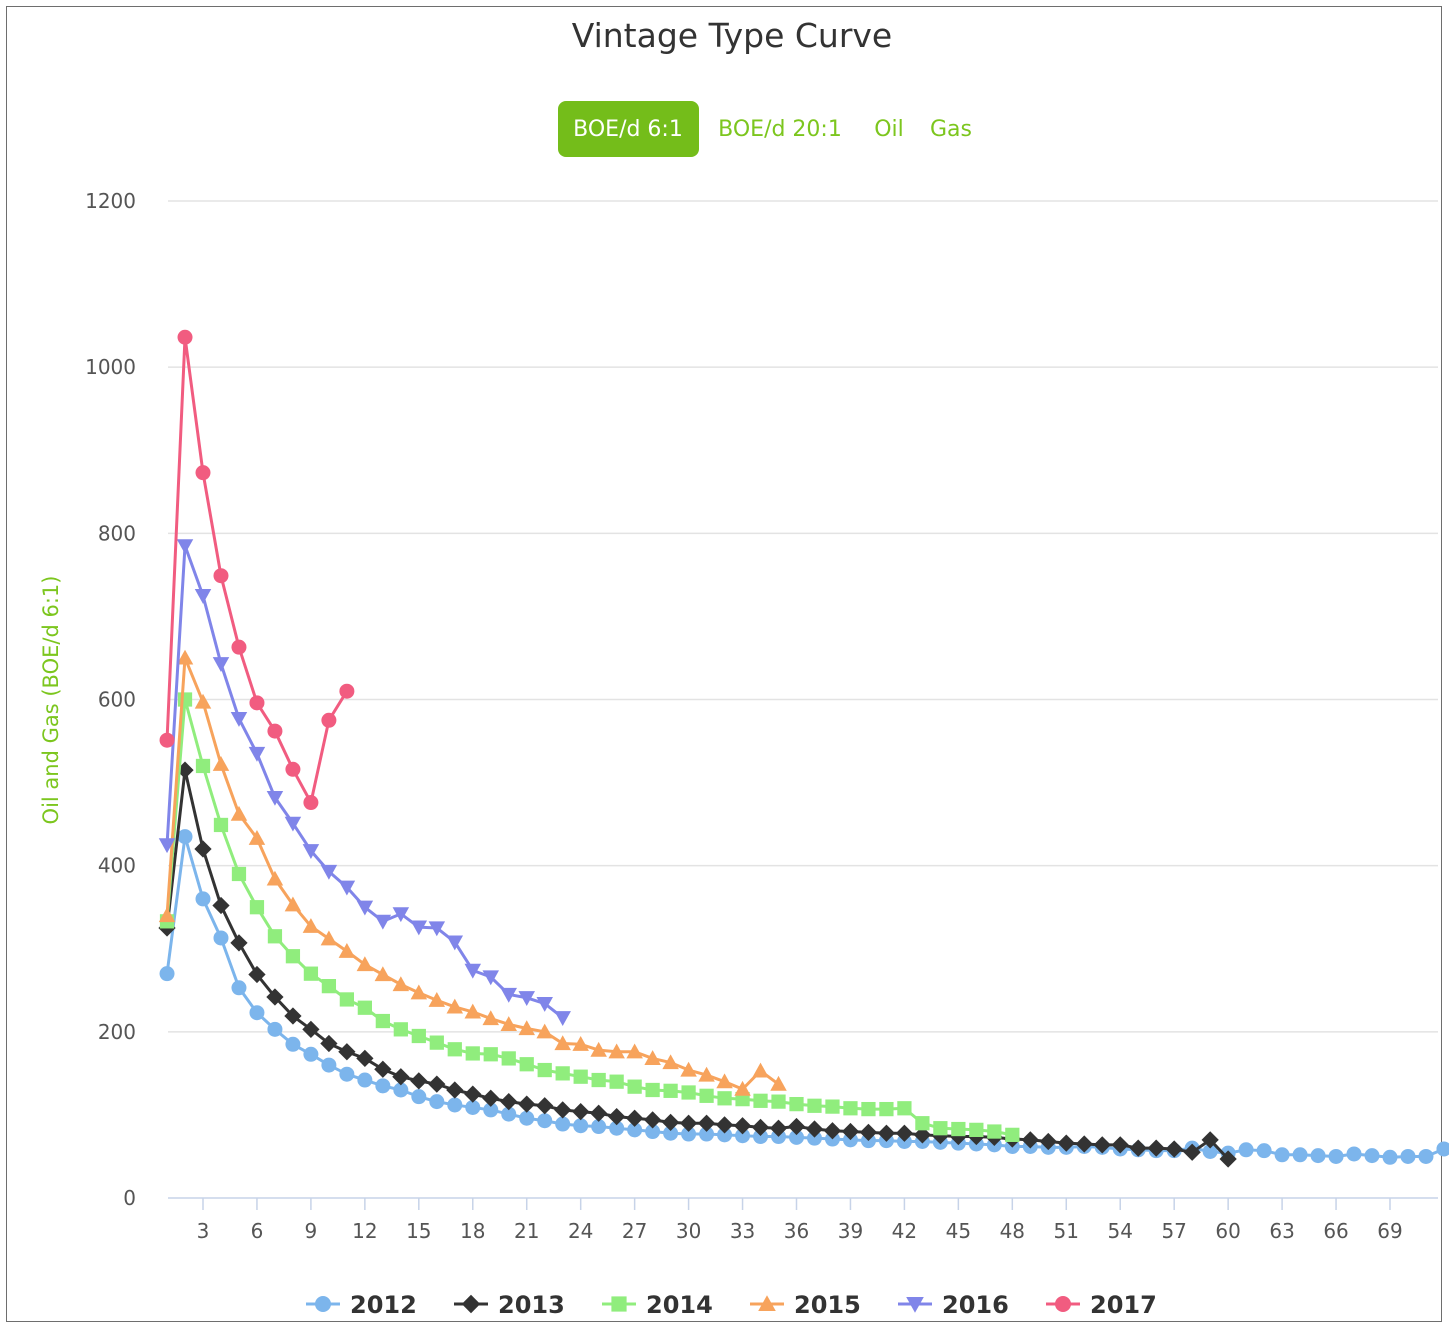 This screenshot has width=1449, height=1324. Describe the element at coordinates (1123, 1305) in the screenshot. I see `legend-label: 2017` at that location.